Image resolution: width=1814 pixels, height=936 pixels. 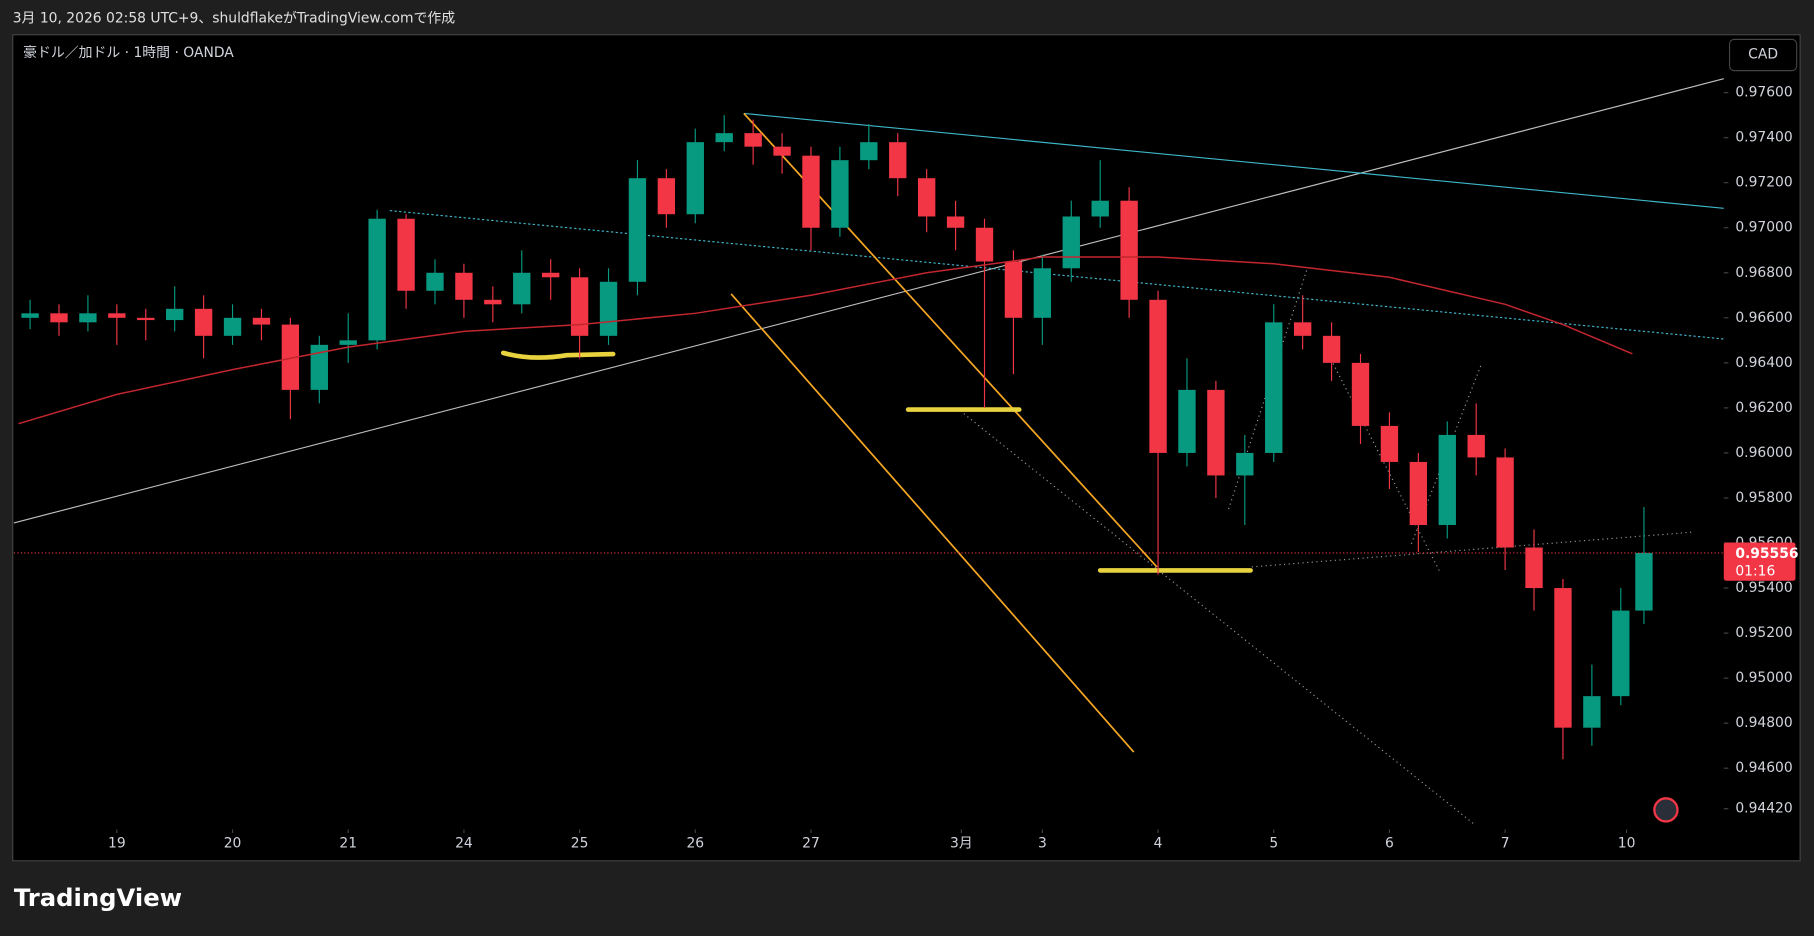 I want to click on countdown: 01:16, so click(x=1755, y=571).